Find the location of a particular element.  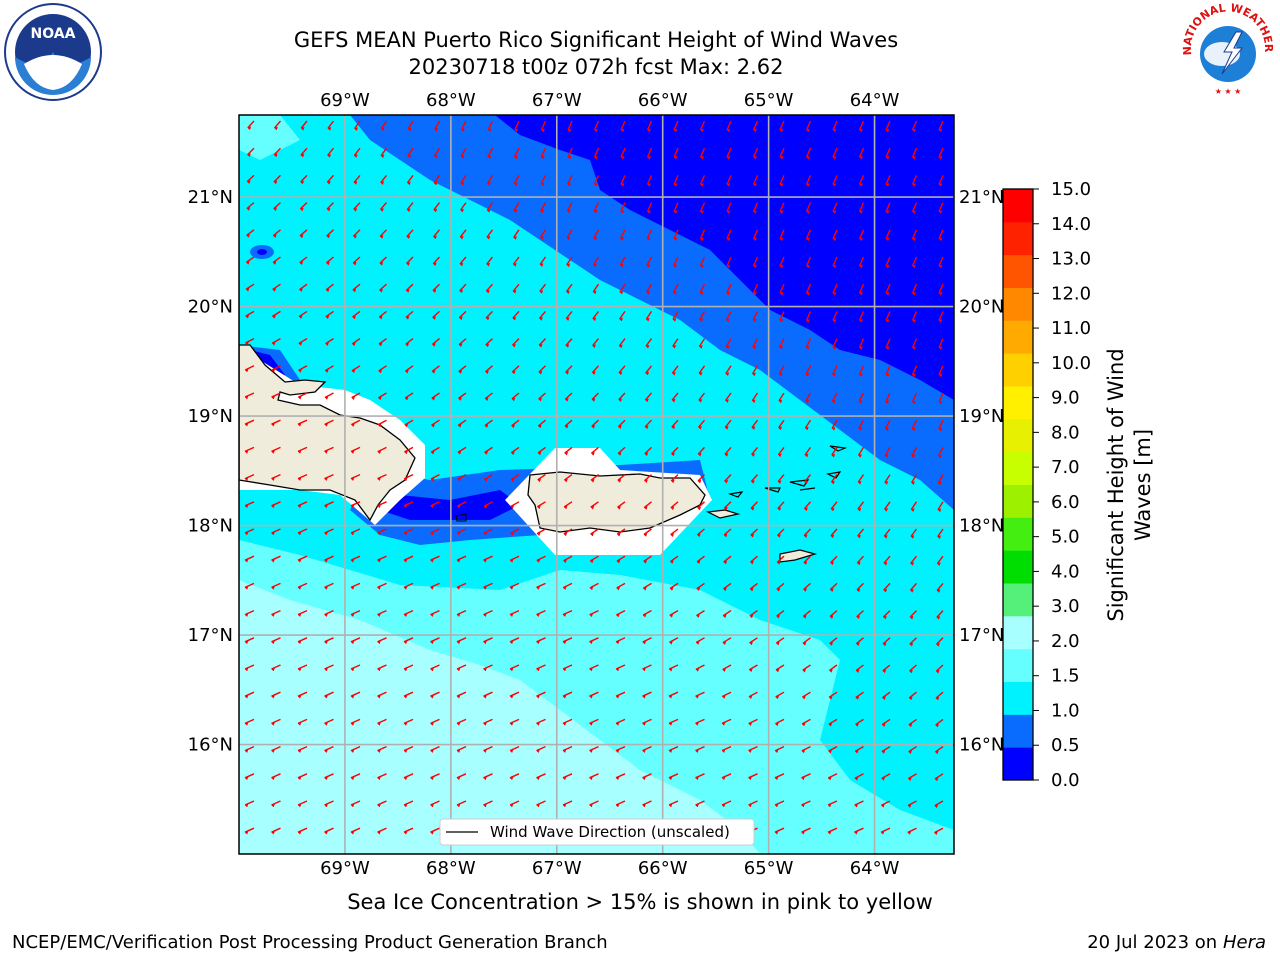

colorbar-segment is located at coordinates (1018, 370).